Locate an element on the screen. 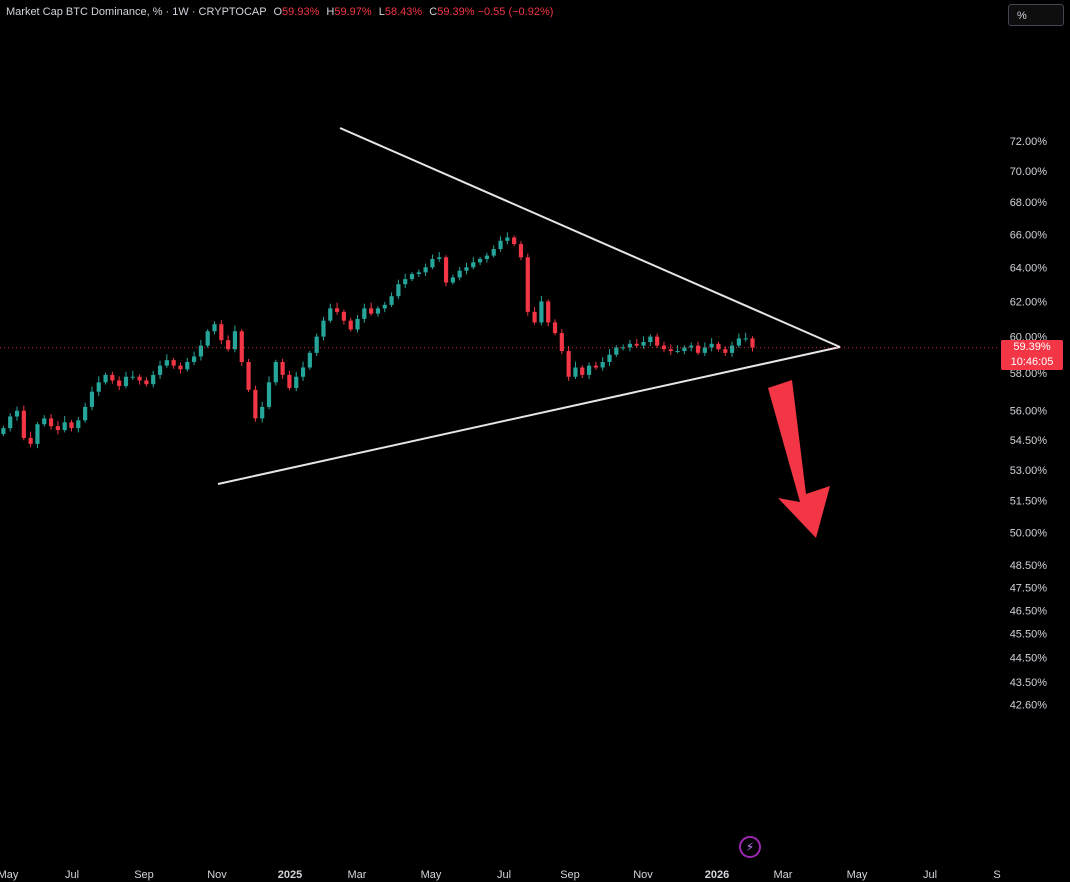  y-tick-label: 43.50% is located at coordinates (1029, 683).